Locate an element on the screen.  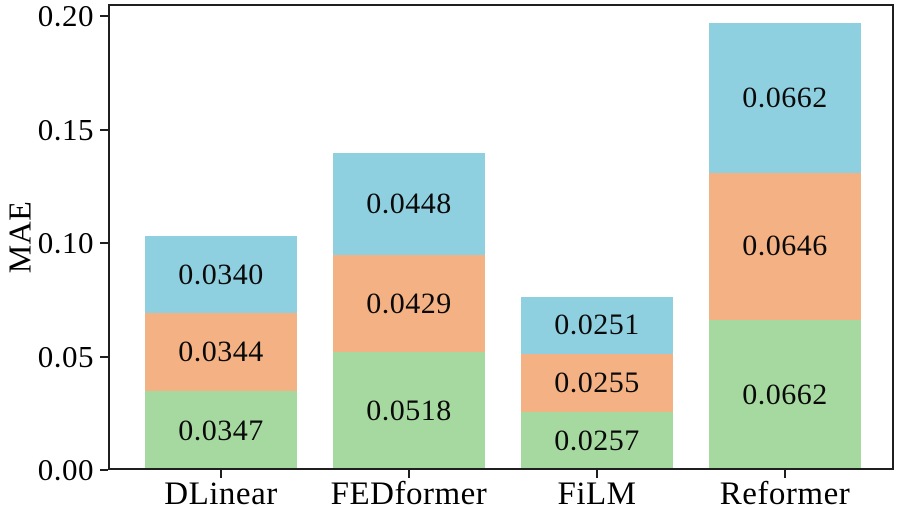
bar-value-label: 0.0518 is located at coordinates (409, 411).